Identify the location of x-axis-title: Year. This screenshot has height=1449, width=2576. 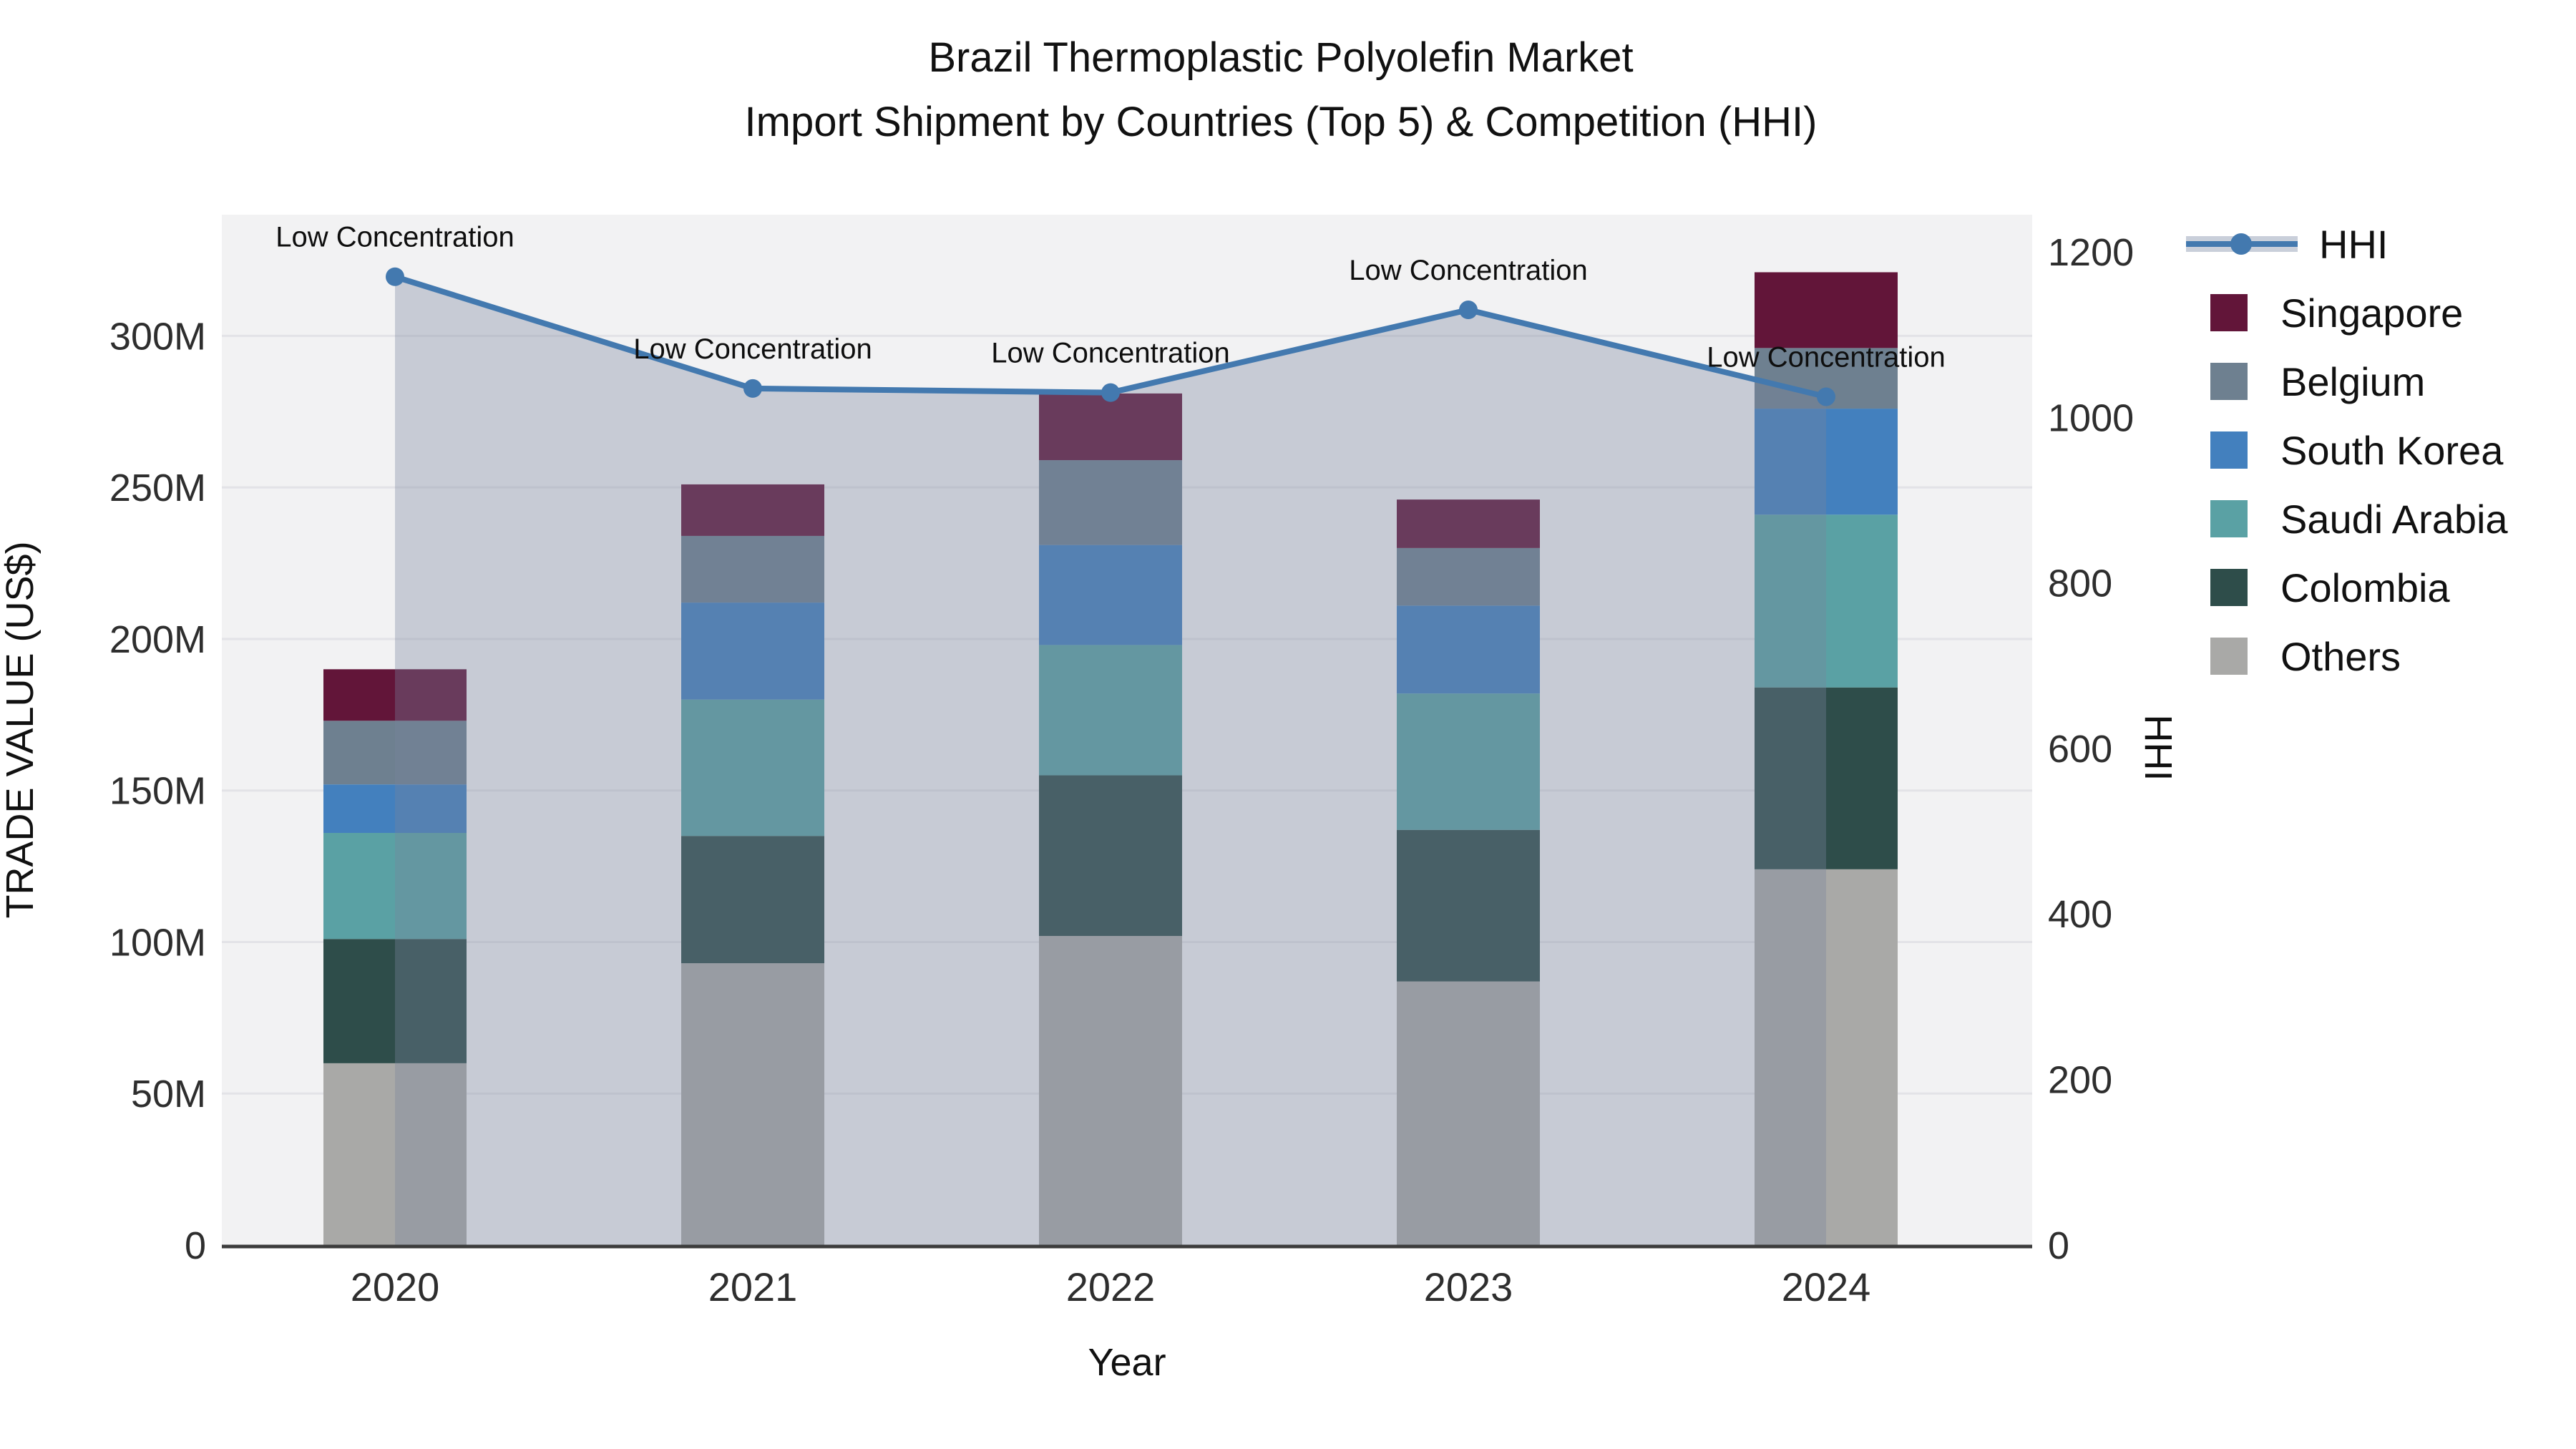
(1127, 1362).